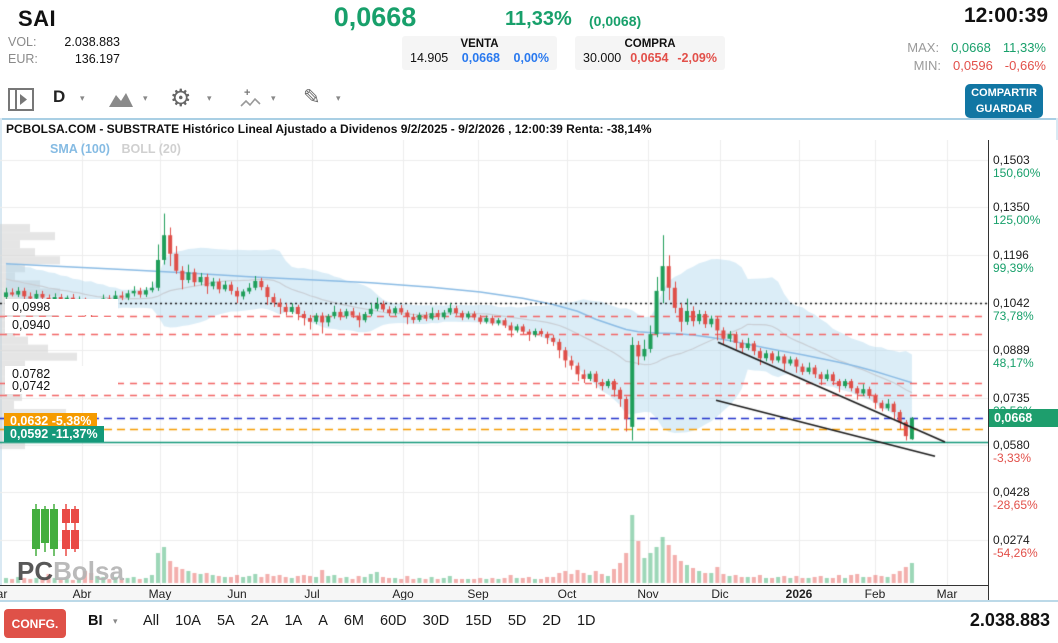  I want to click on month-label-Dic: Dic, so click(720, 594).